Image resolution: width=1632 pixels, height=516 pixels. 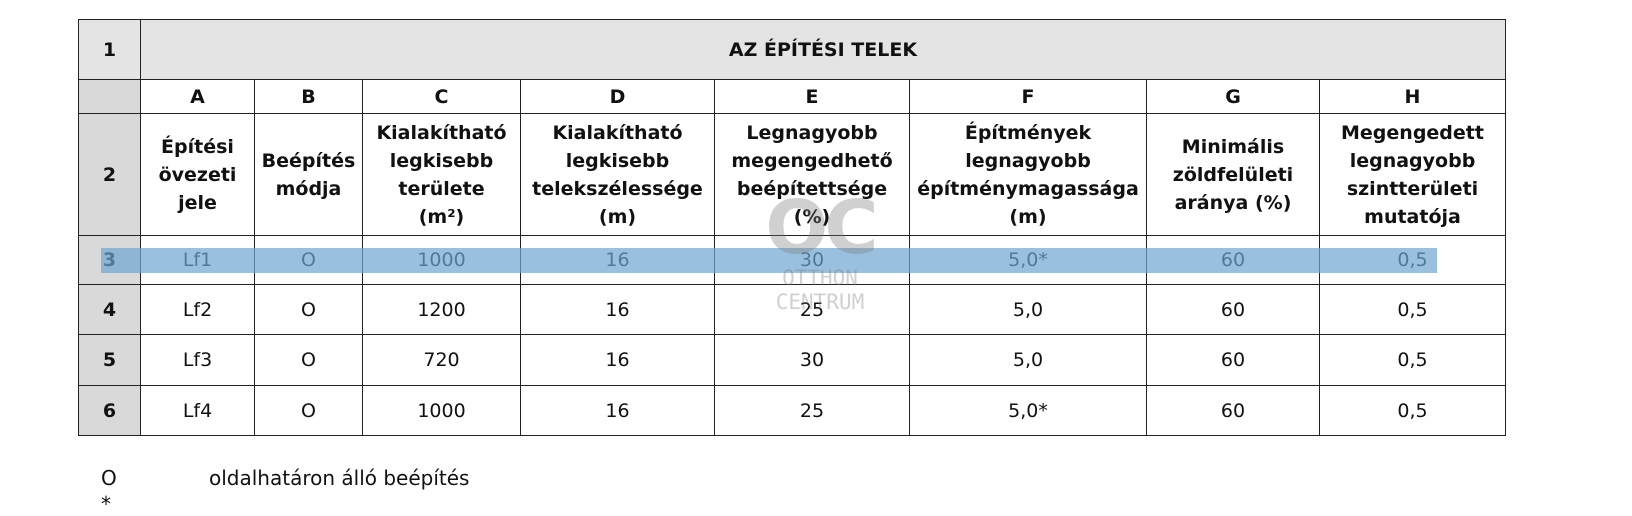 I want to click on column-letter: F, so click(x=1028, y=96).